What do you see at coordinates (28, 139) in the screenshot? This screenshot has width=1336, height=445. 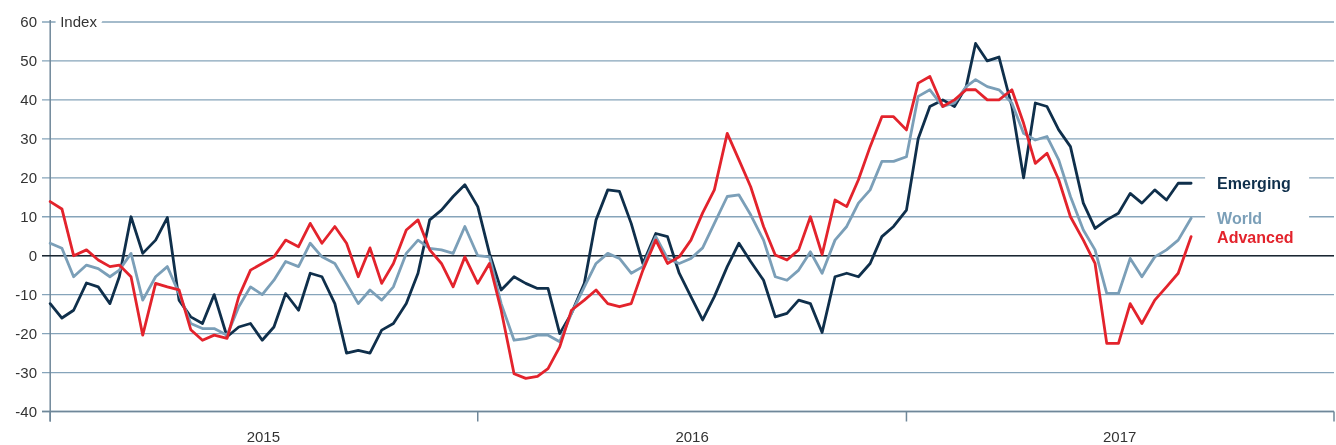 I see `y-tick-label: 30` at bounding box center [28, 139].